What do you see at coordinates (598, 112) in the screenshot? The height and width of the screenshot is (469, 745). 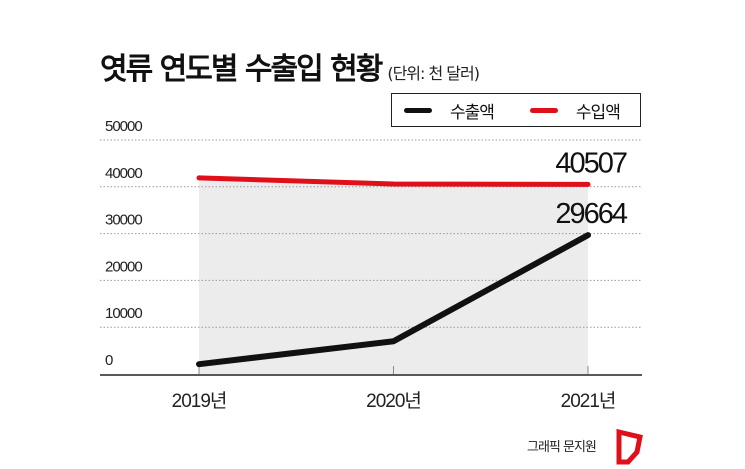 I see `legend-label-import: 수입액` at bounding box center [598, 112].